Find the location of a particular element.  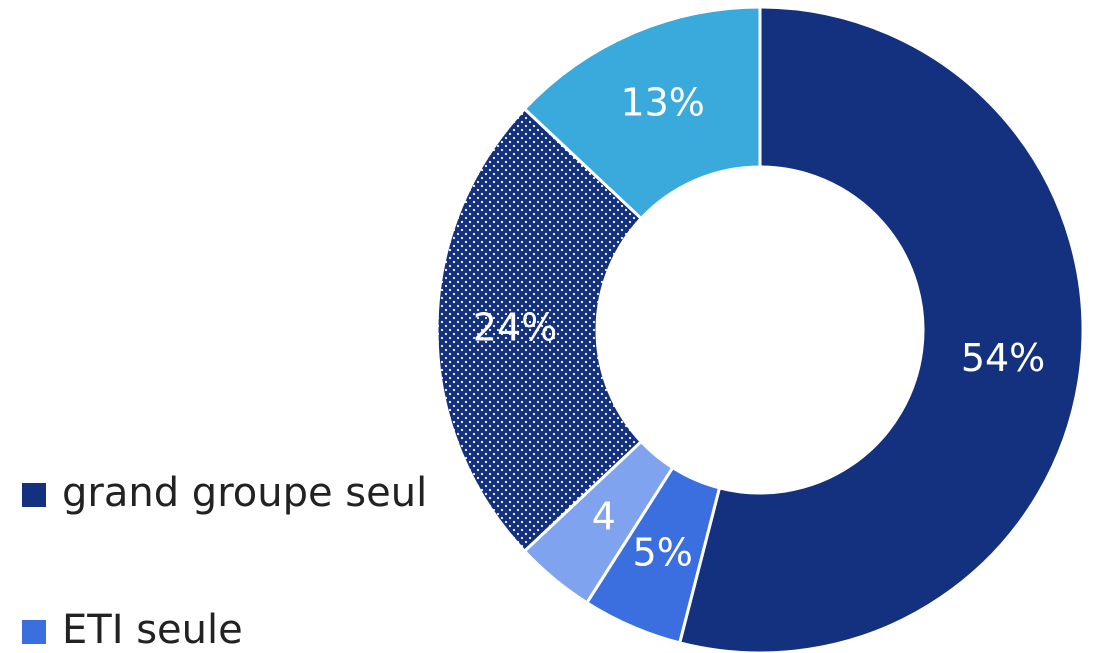

data-label: 54% is located at coordinates (1003, 358).